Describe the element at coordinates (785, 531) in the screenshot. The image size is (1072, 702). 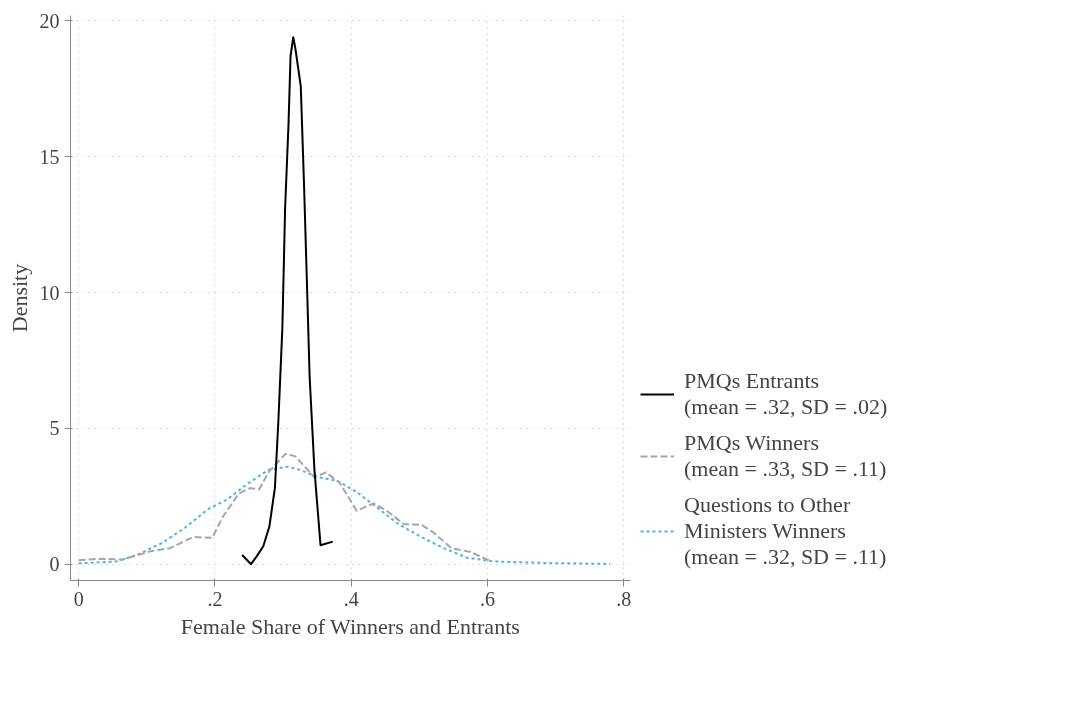
I see `legend-label: Questions to Other Ministers Winners (mean = .32, SD = .11)` at that location.